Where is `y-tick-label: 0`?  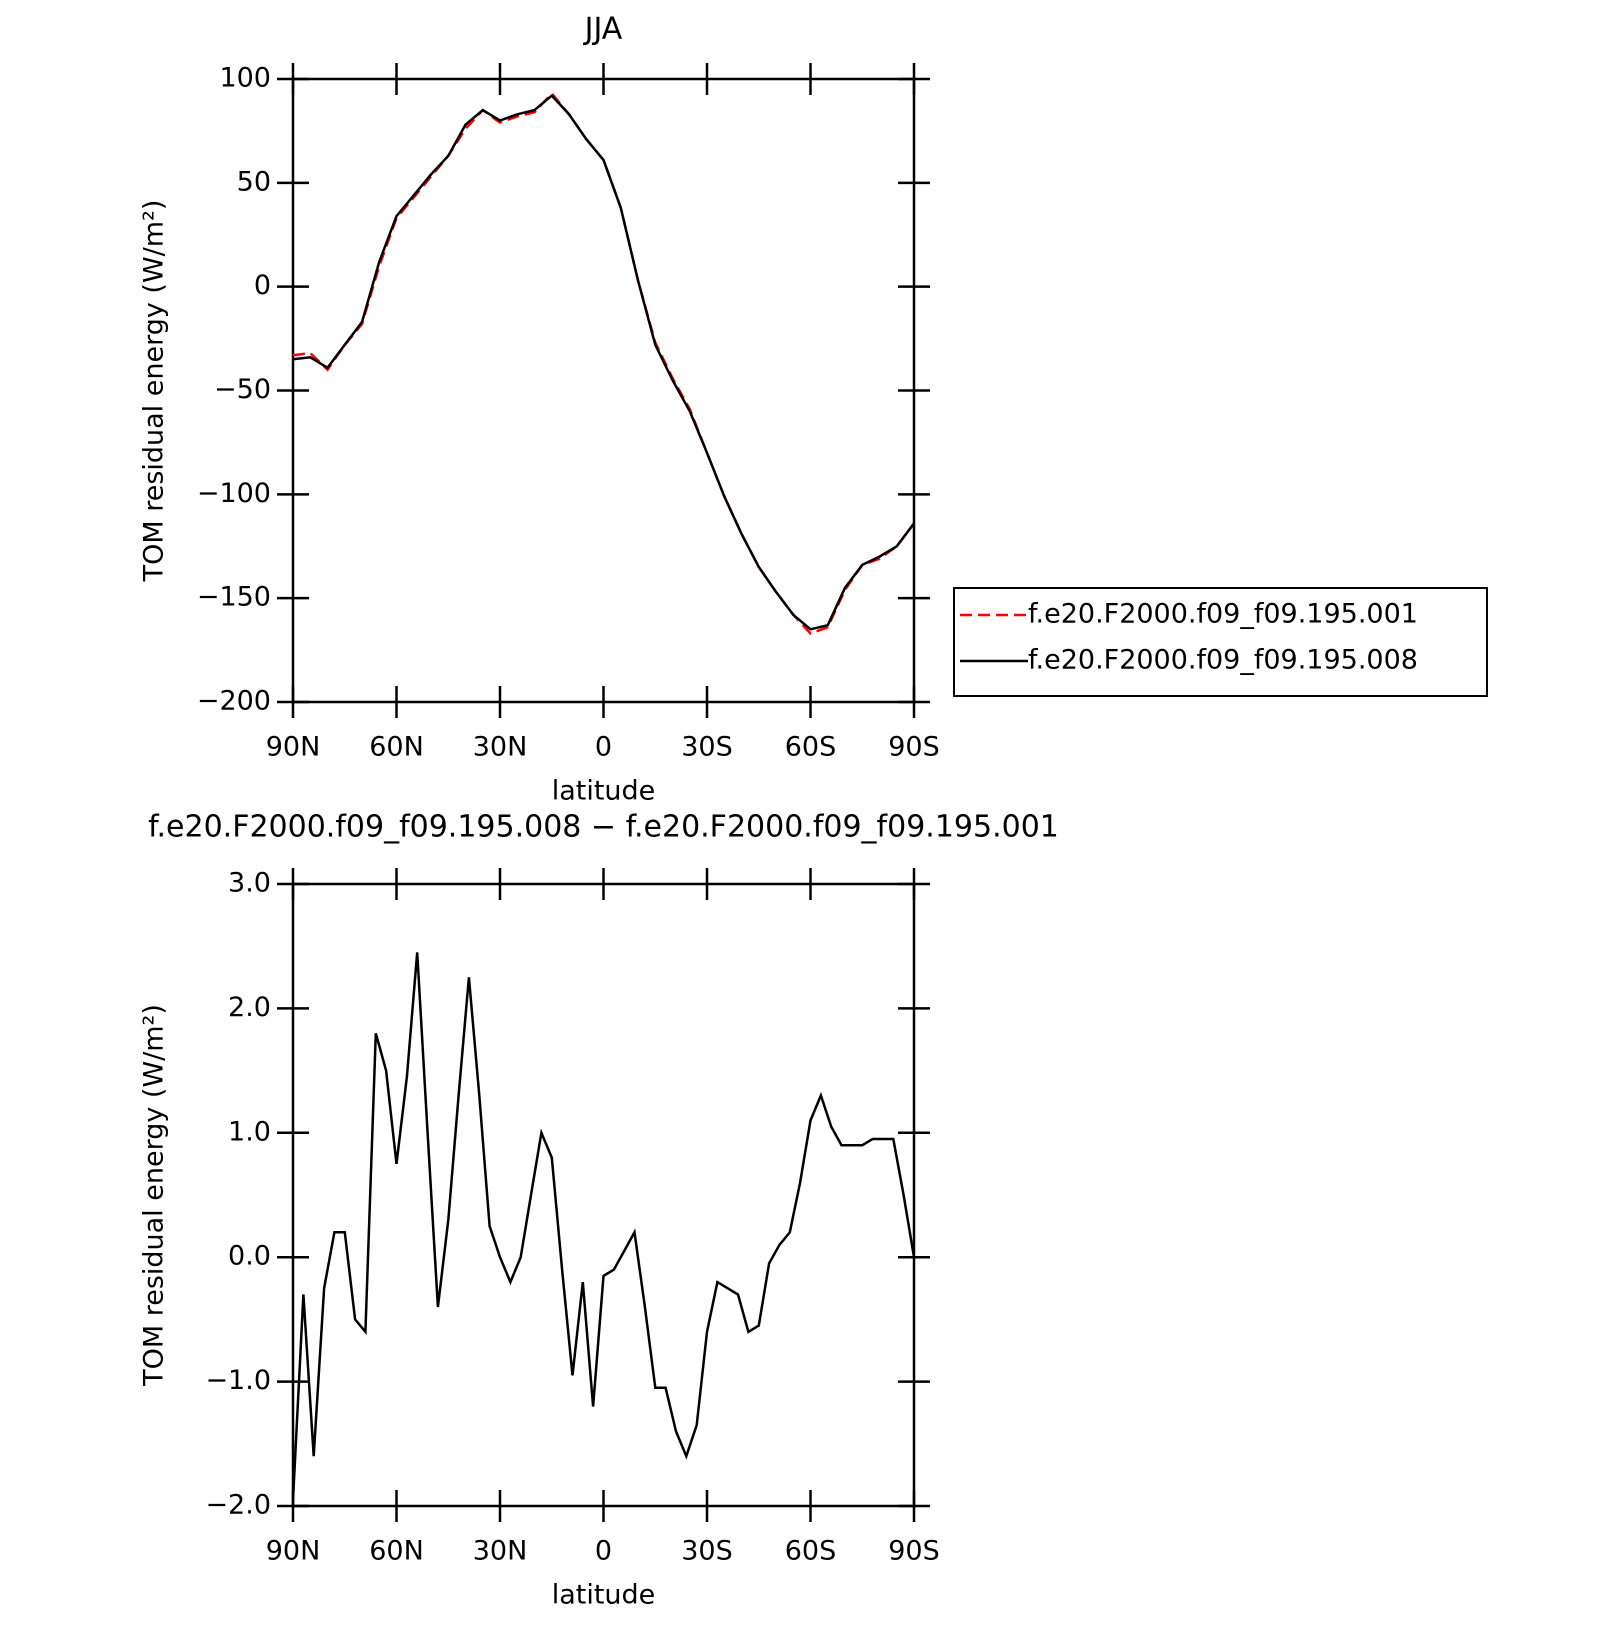 y-tick-label: 0 is located at coordinates (262, 285).